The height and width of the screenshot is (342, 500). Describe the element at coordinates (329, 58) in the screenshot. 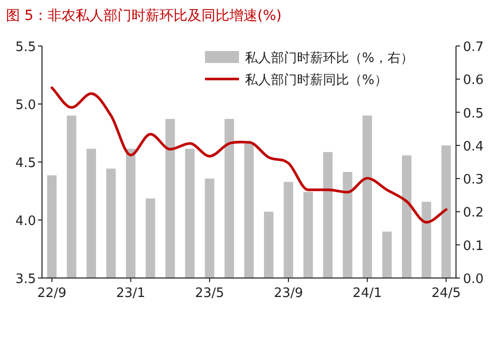

I see `legend-label: 私人部门时薪环比（%，右）` at that location.